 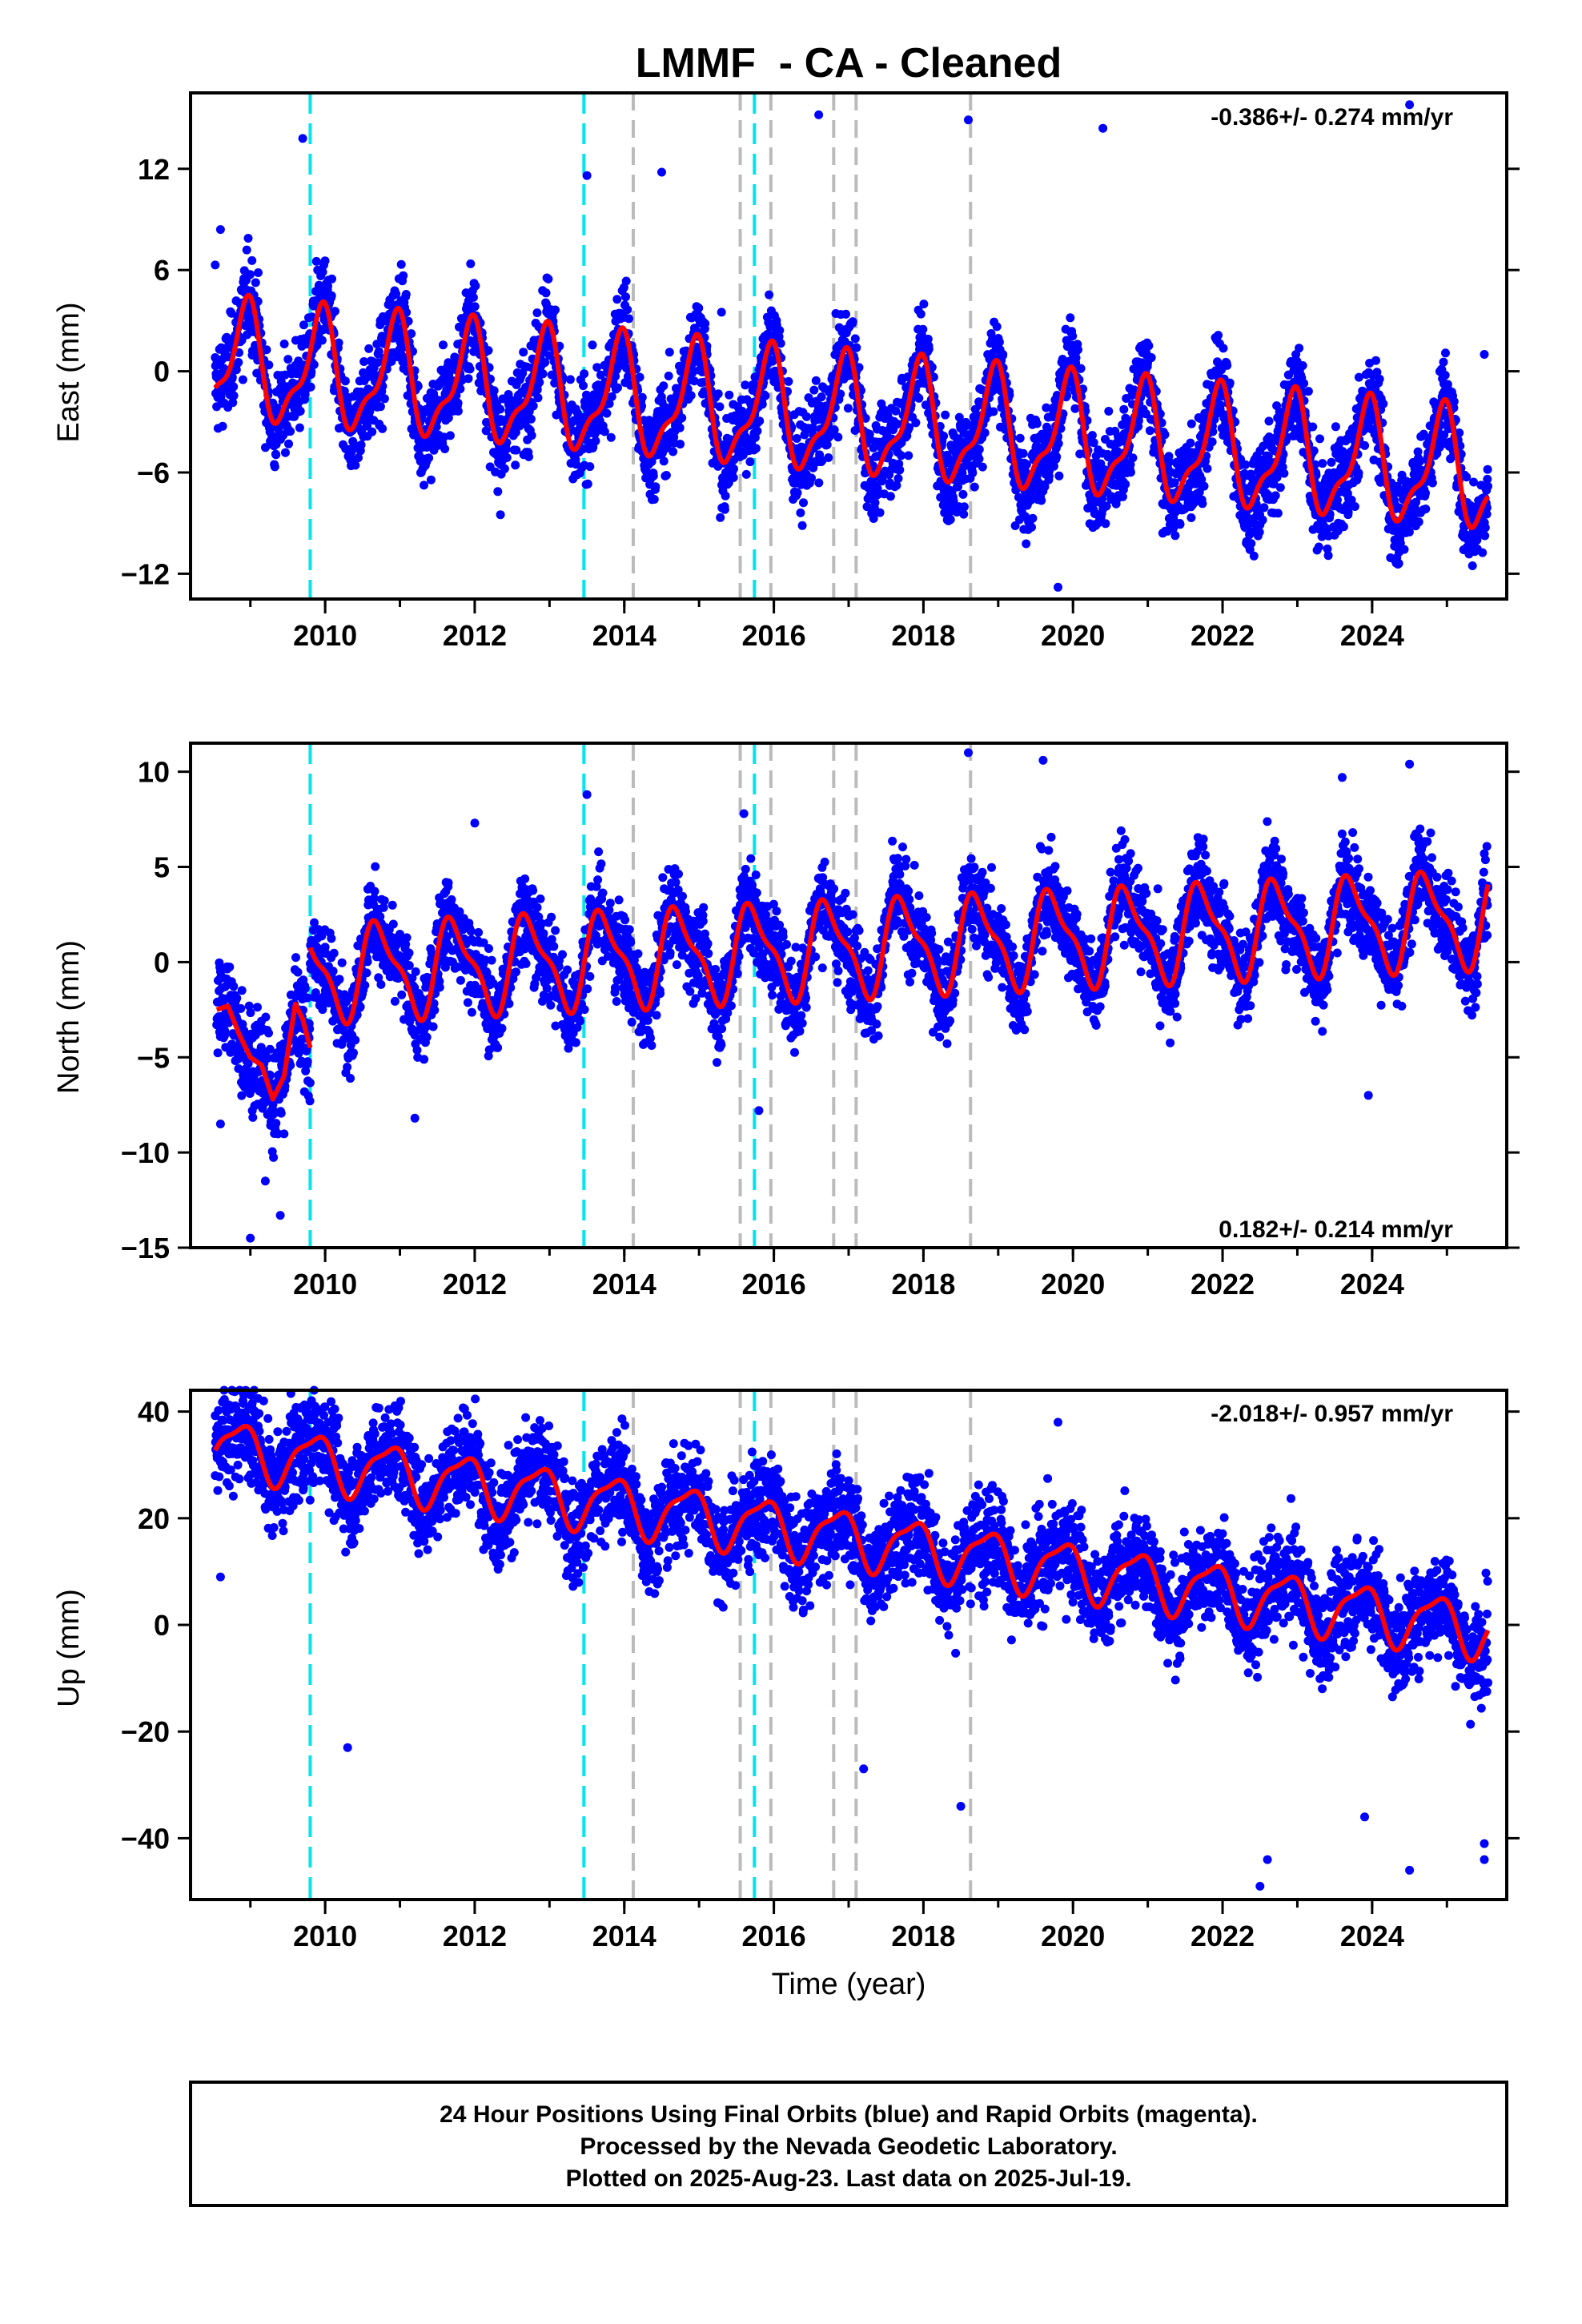 What do you see at coordinates (69, 372) in the screenshot?
I see `east-axis-label: East (mm)` at bounding box center [69, 372].